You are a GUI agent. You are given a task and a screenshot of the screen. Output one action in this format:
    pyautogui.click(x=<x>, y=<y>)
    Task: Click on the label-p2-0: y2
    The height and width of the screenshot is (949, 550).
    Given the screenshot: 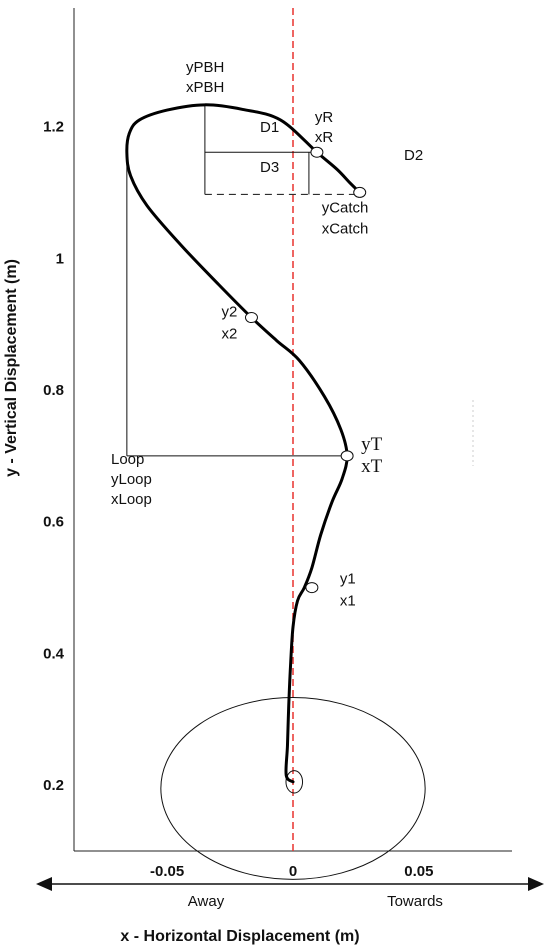 What is the action you would take?
    pyautogui.click(x=229, y=312)
    